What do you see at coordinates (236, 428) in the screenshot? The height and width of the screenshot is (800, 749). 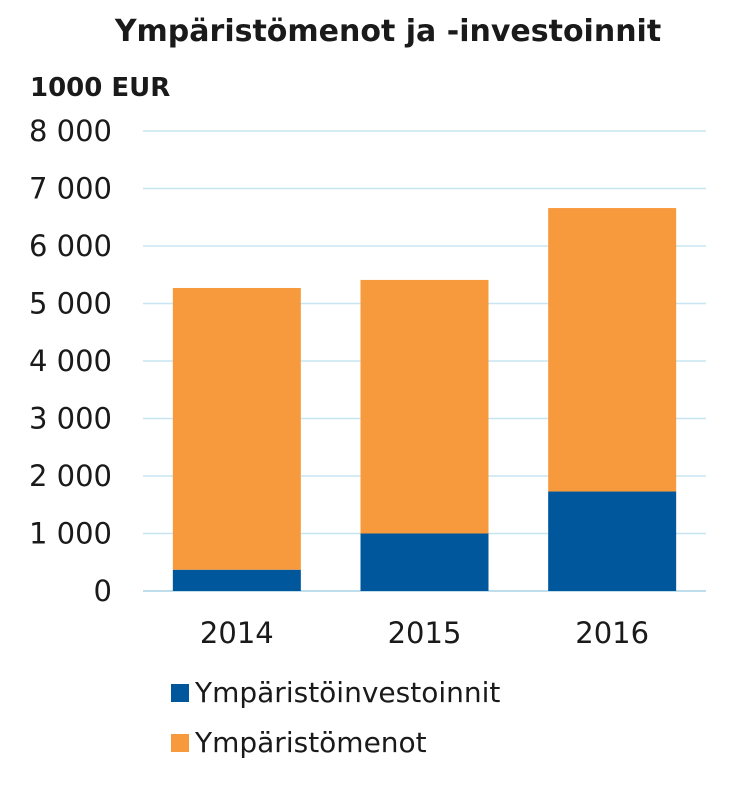 I see `bar-menot-2014` at bounding box center [236, 428].